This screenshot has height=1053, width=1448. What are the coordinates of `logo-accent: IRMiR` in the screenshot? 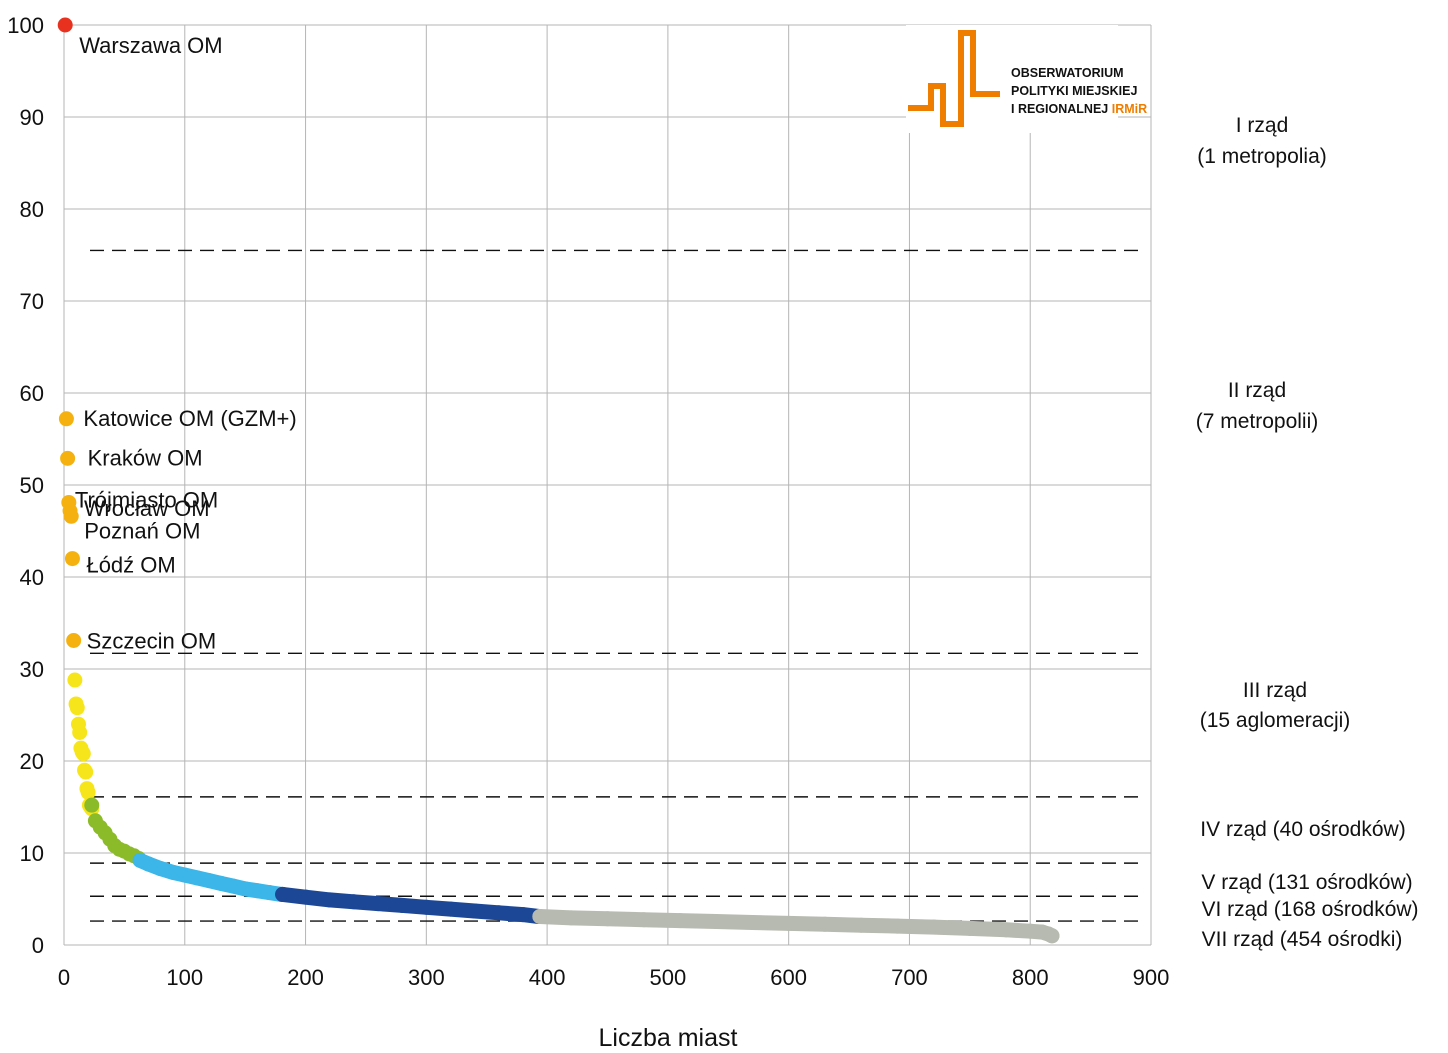 It's located at (1129, 109).